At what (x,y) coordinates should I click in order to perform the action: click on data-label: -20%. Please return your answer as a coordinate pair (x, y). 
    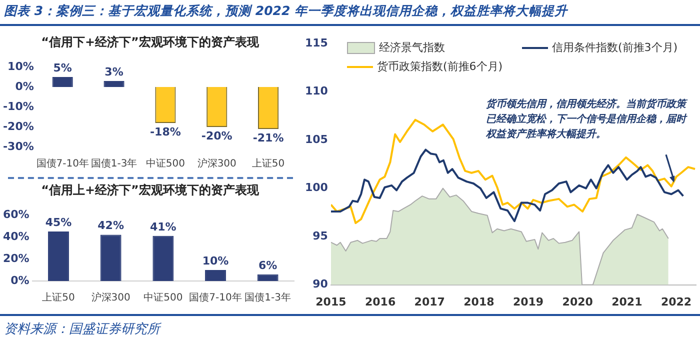
    Looking at the image, I should click on (216, 135).